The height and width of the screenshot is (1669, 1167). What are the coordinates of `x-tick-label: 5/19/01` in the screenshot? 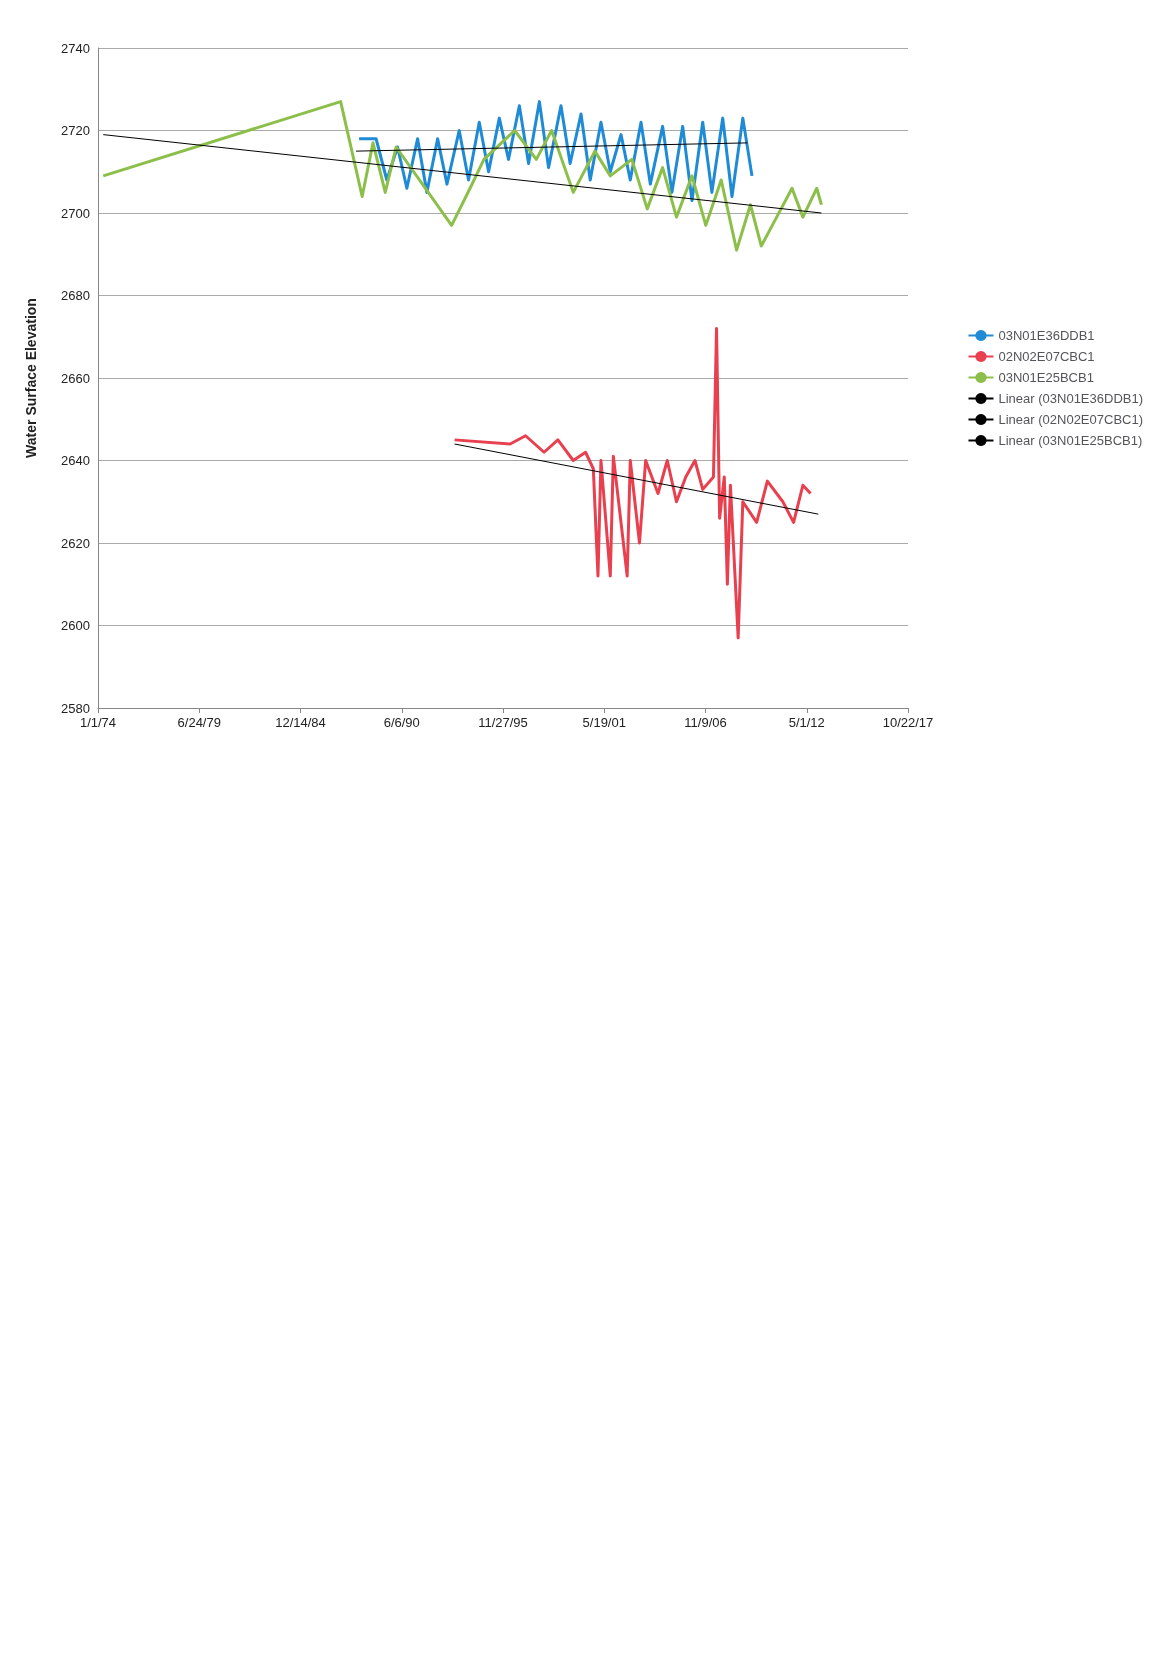 It's located at (604, 722).